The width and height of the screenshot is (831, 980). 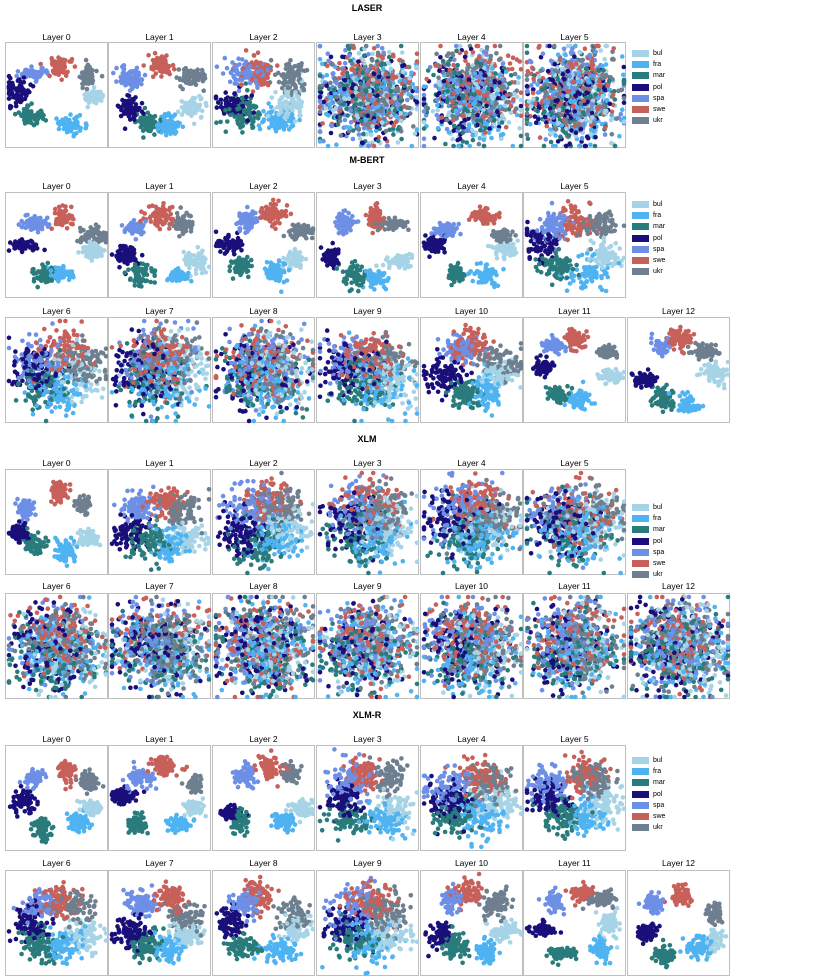 What do you see at coordinates (56, 37) in the screenshot?
I see `panel-title: Layer 0` at bounding box center [56, 37].